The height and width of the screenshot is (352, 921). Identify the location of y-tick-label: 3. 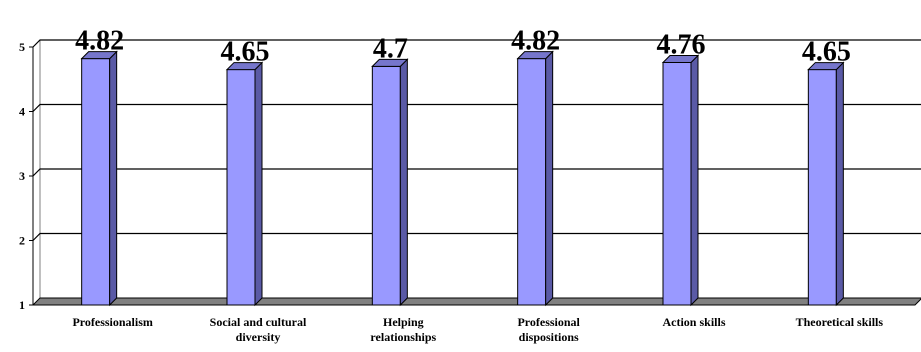
(22, 176).